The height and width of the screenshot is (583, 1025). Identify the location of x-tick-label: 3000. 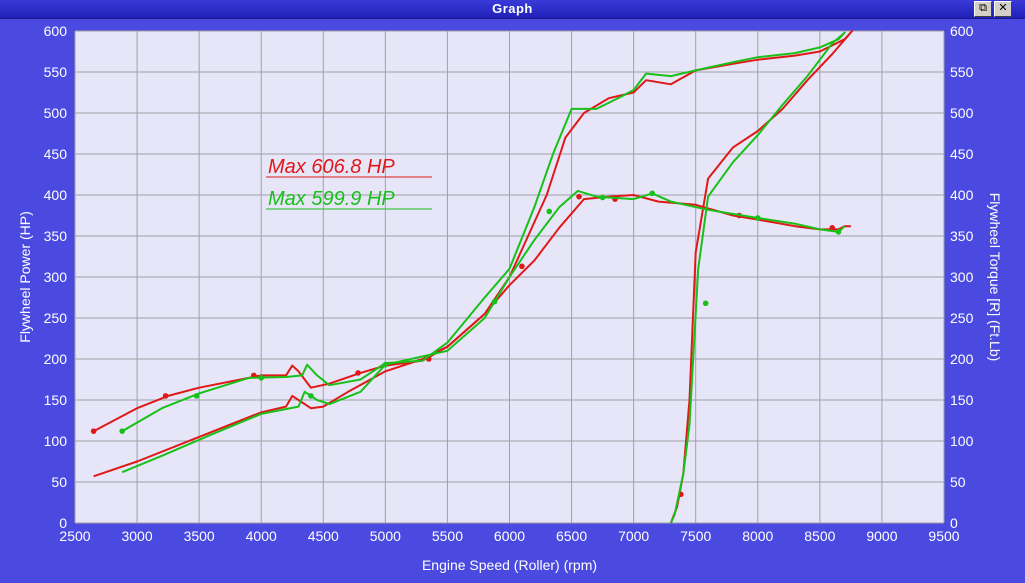
(136, 536).